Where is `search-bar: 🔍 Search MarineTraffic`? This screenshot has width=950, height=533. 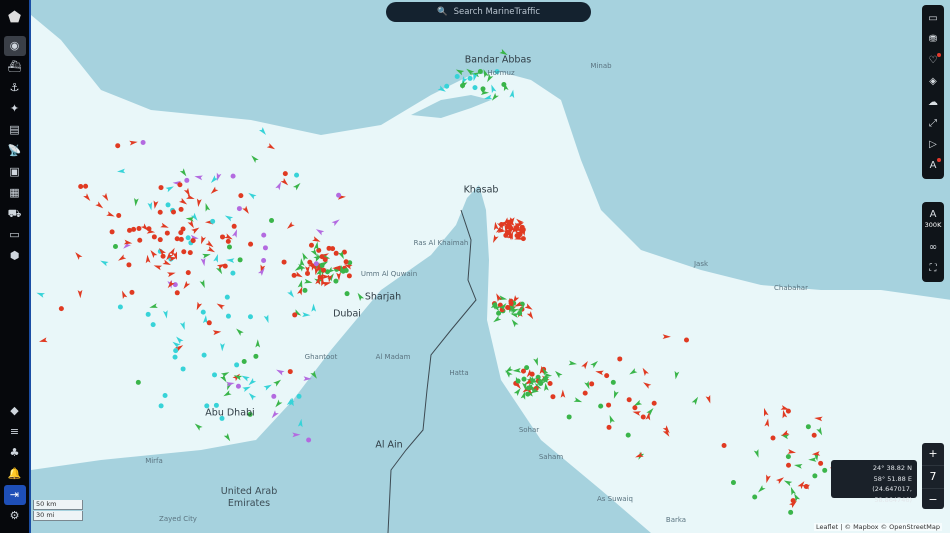
search-bar: 🔍 Search MarineTraffic is located at coordinates (488, 12).